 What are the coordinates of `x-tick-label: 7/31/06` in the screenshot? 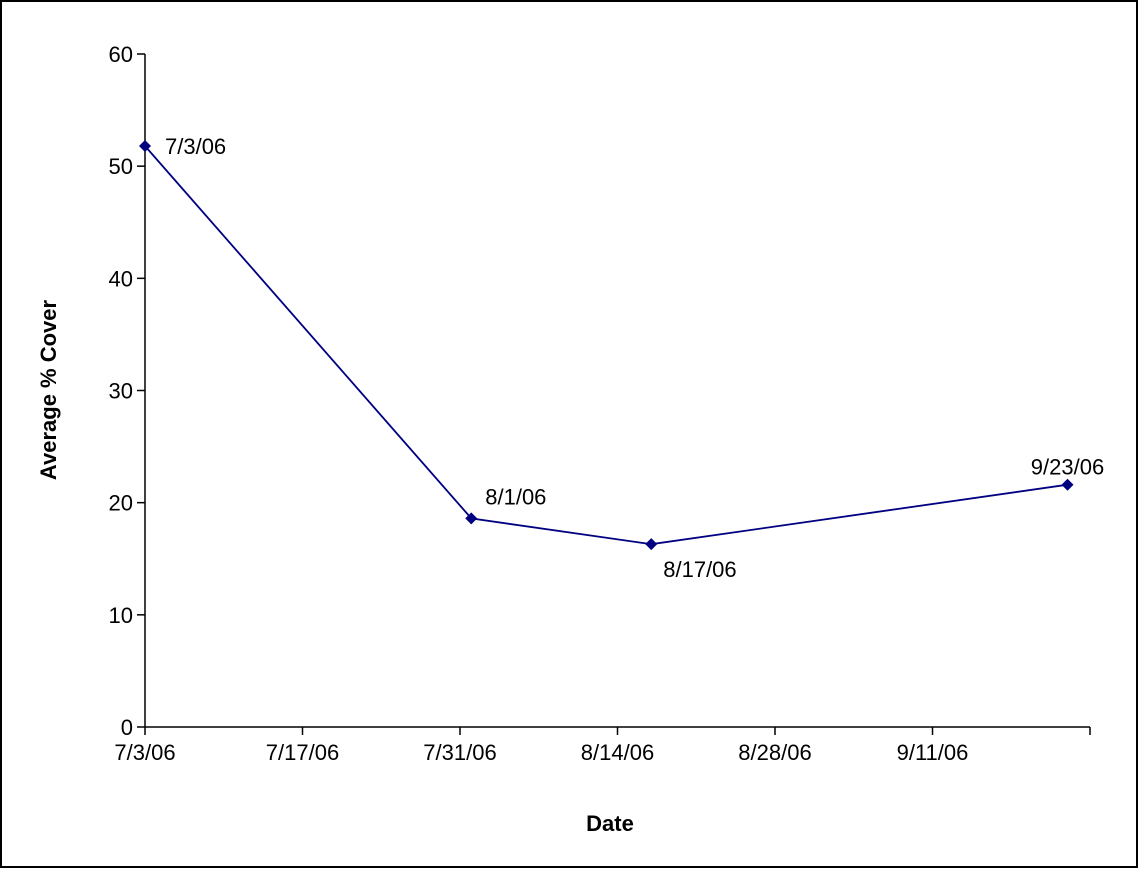 It's located at (459, 752).